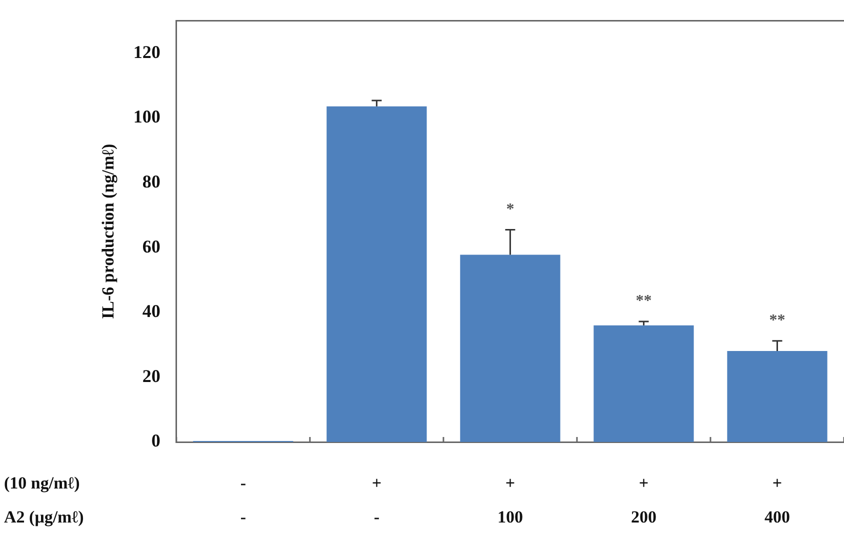 The height and width of the screenshot is (542, 844). Describe the element at coordinates (377, 499) in the screenshot. I see `x-tick-label: + -` at that location.